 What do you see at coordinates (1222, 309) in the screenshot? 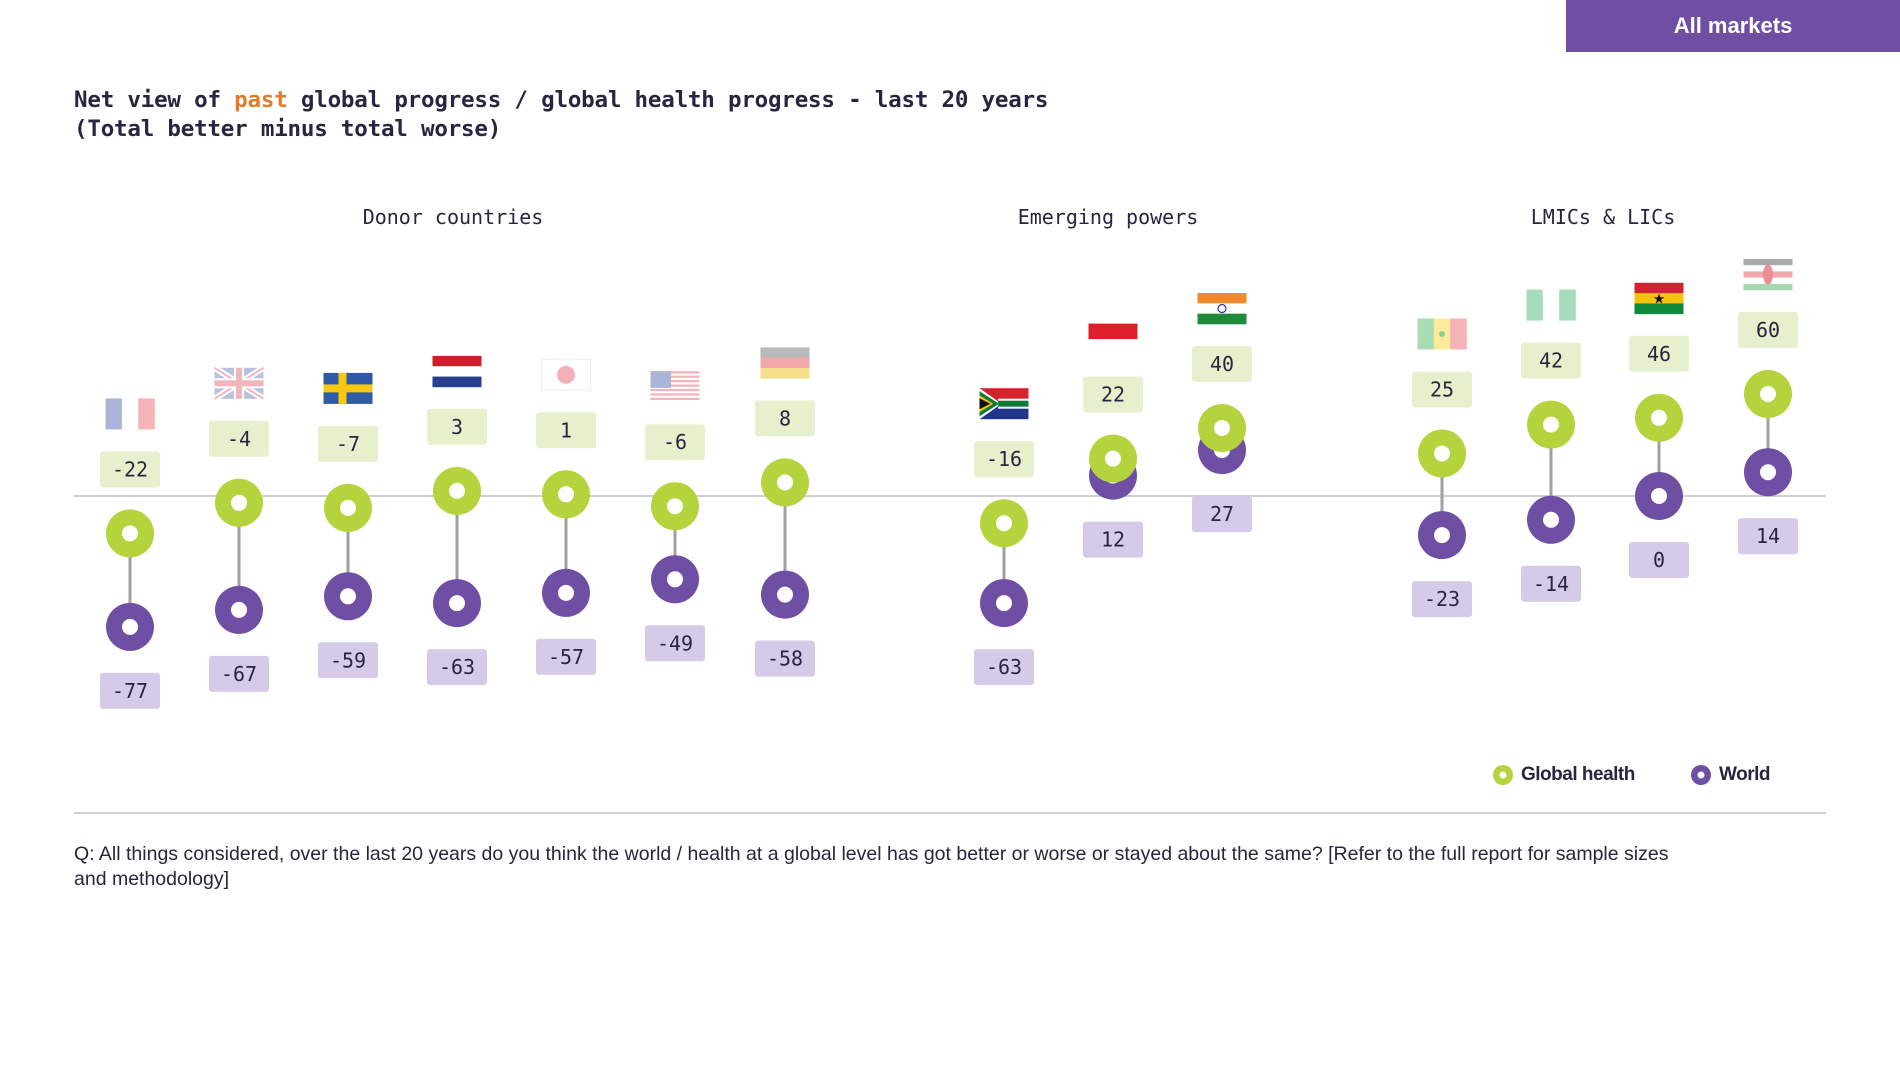
I see `india-flag` at bounding box center [1222, 309].